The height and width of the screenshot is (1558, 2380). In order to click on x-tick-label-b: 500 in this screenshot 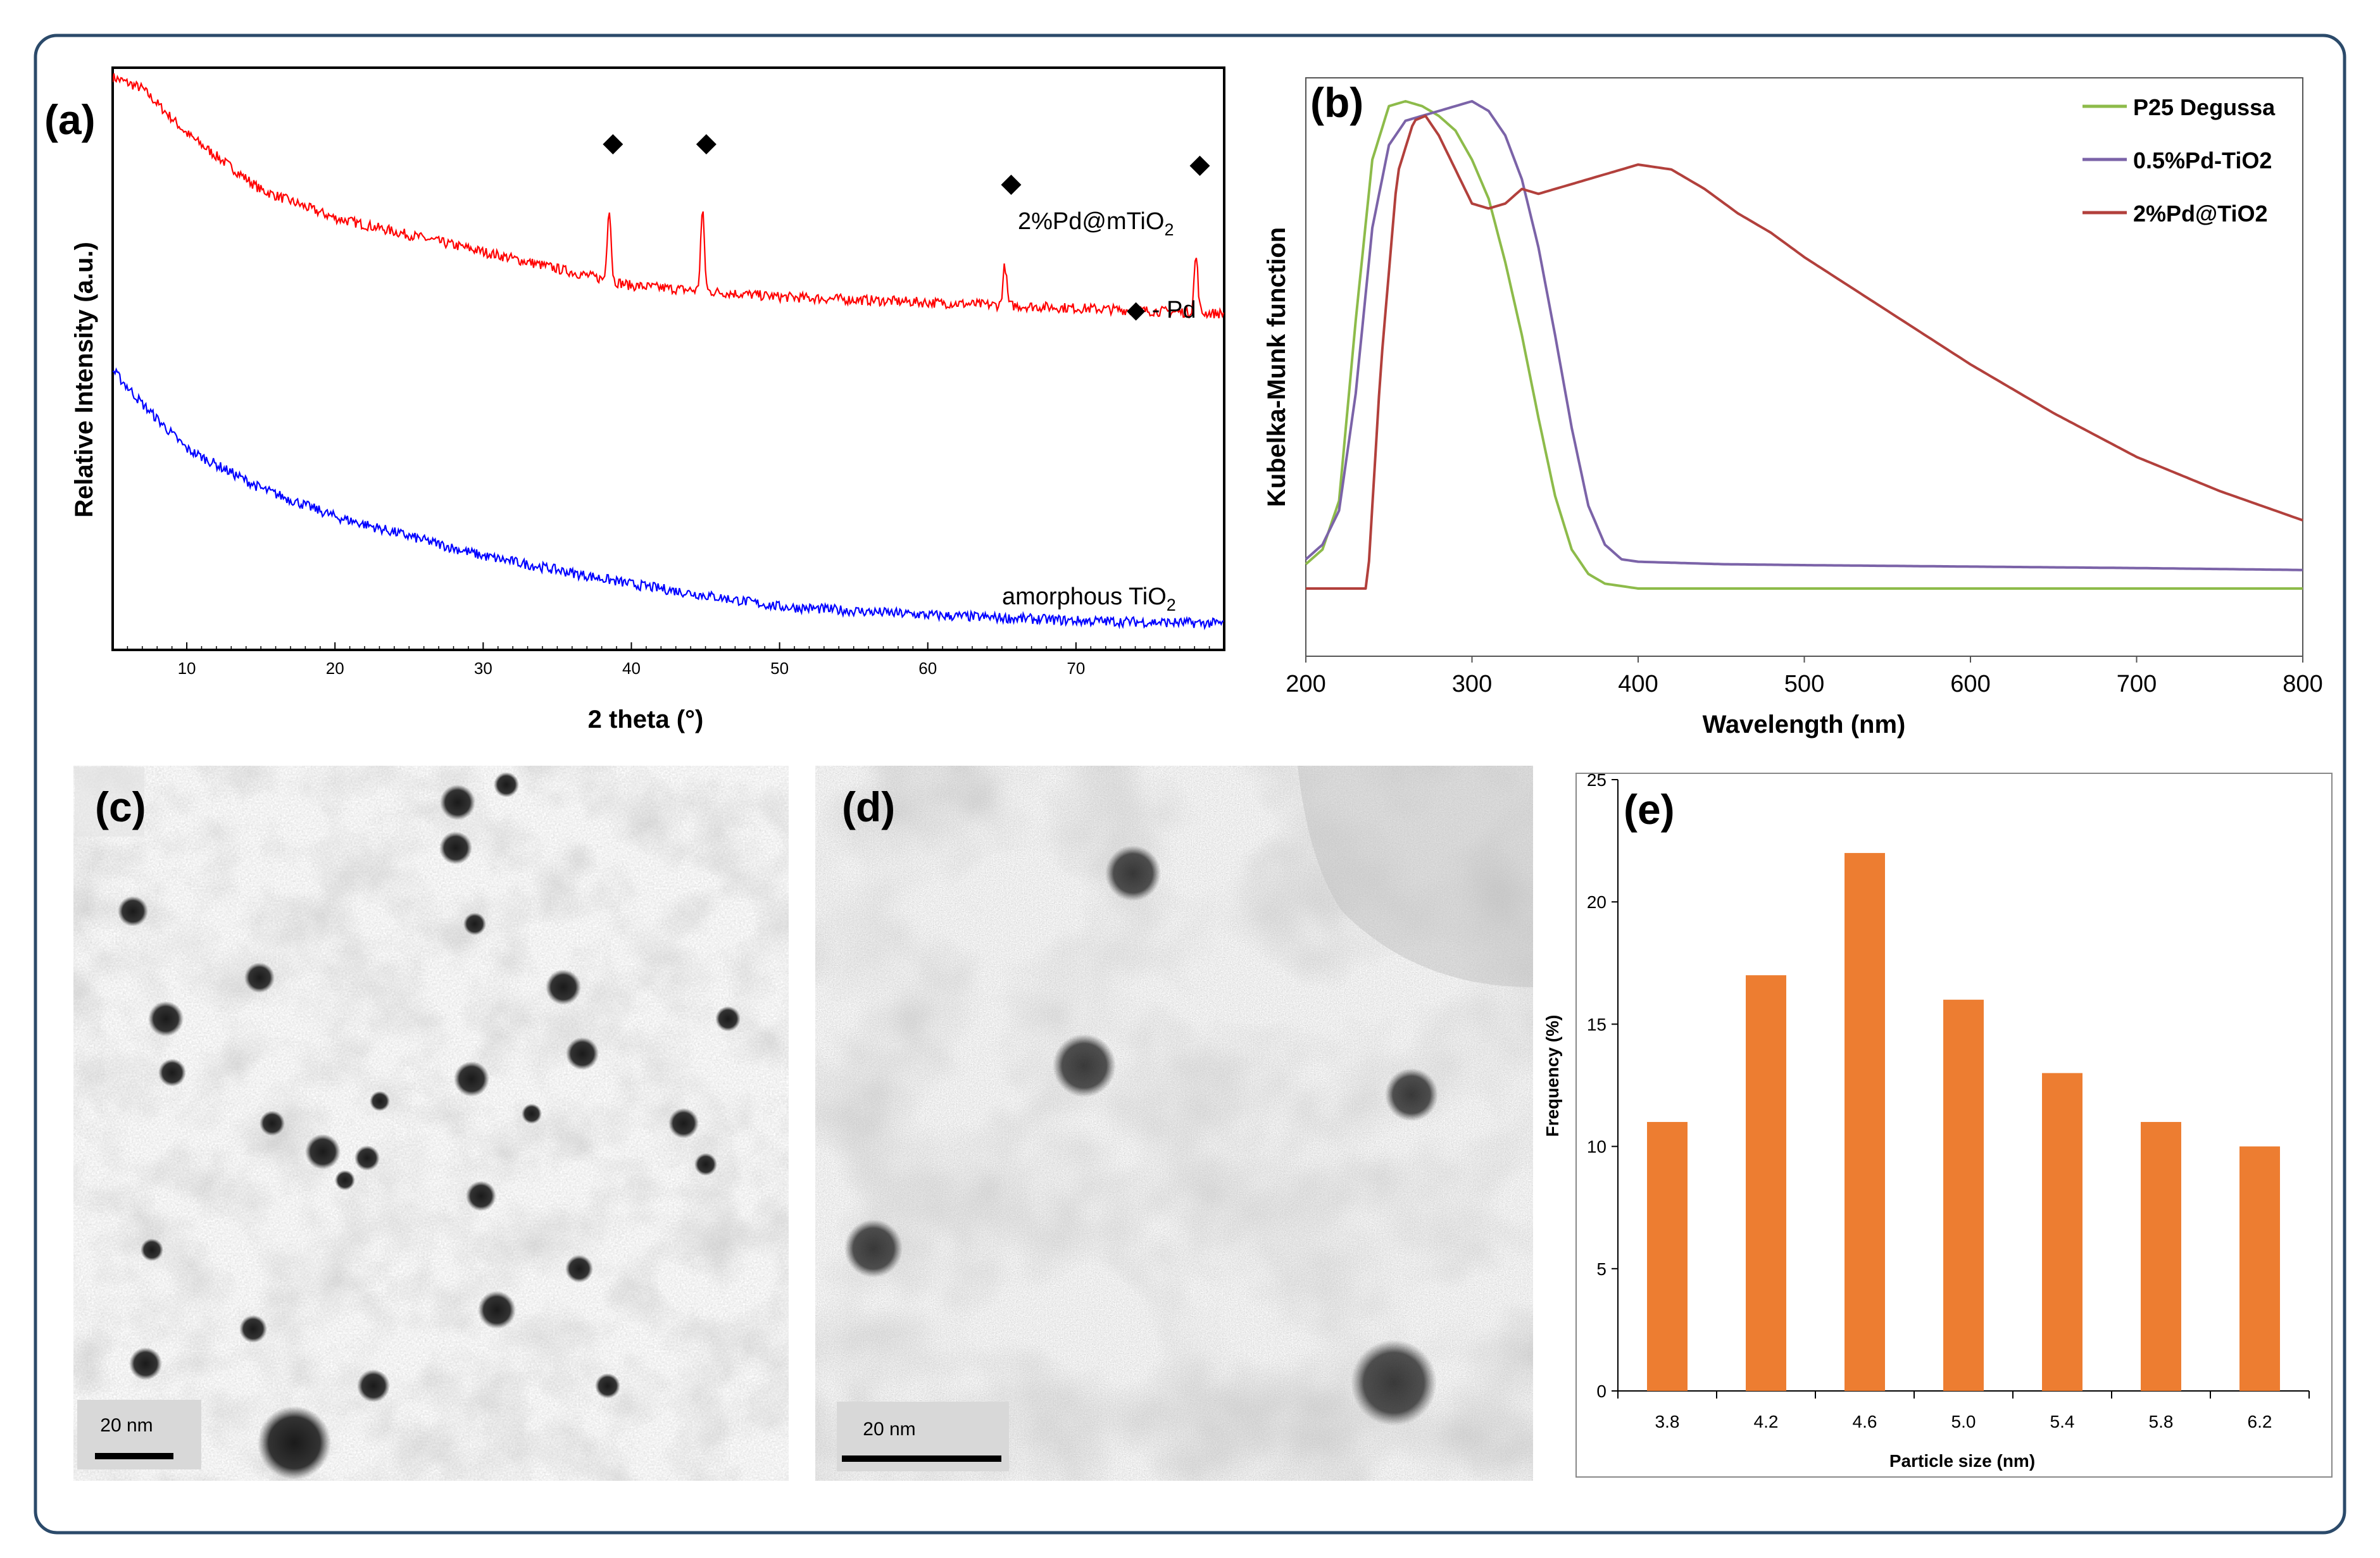, I will do `click(1804, 684)`.